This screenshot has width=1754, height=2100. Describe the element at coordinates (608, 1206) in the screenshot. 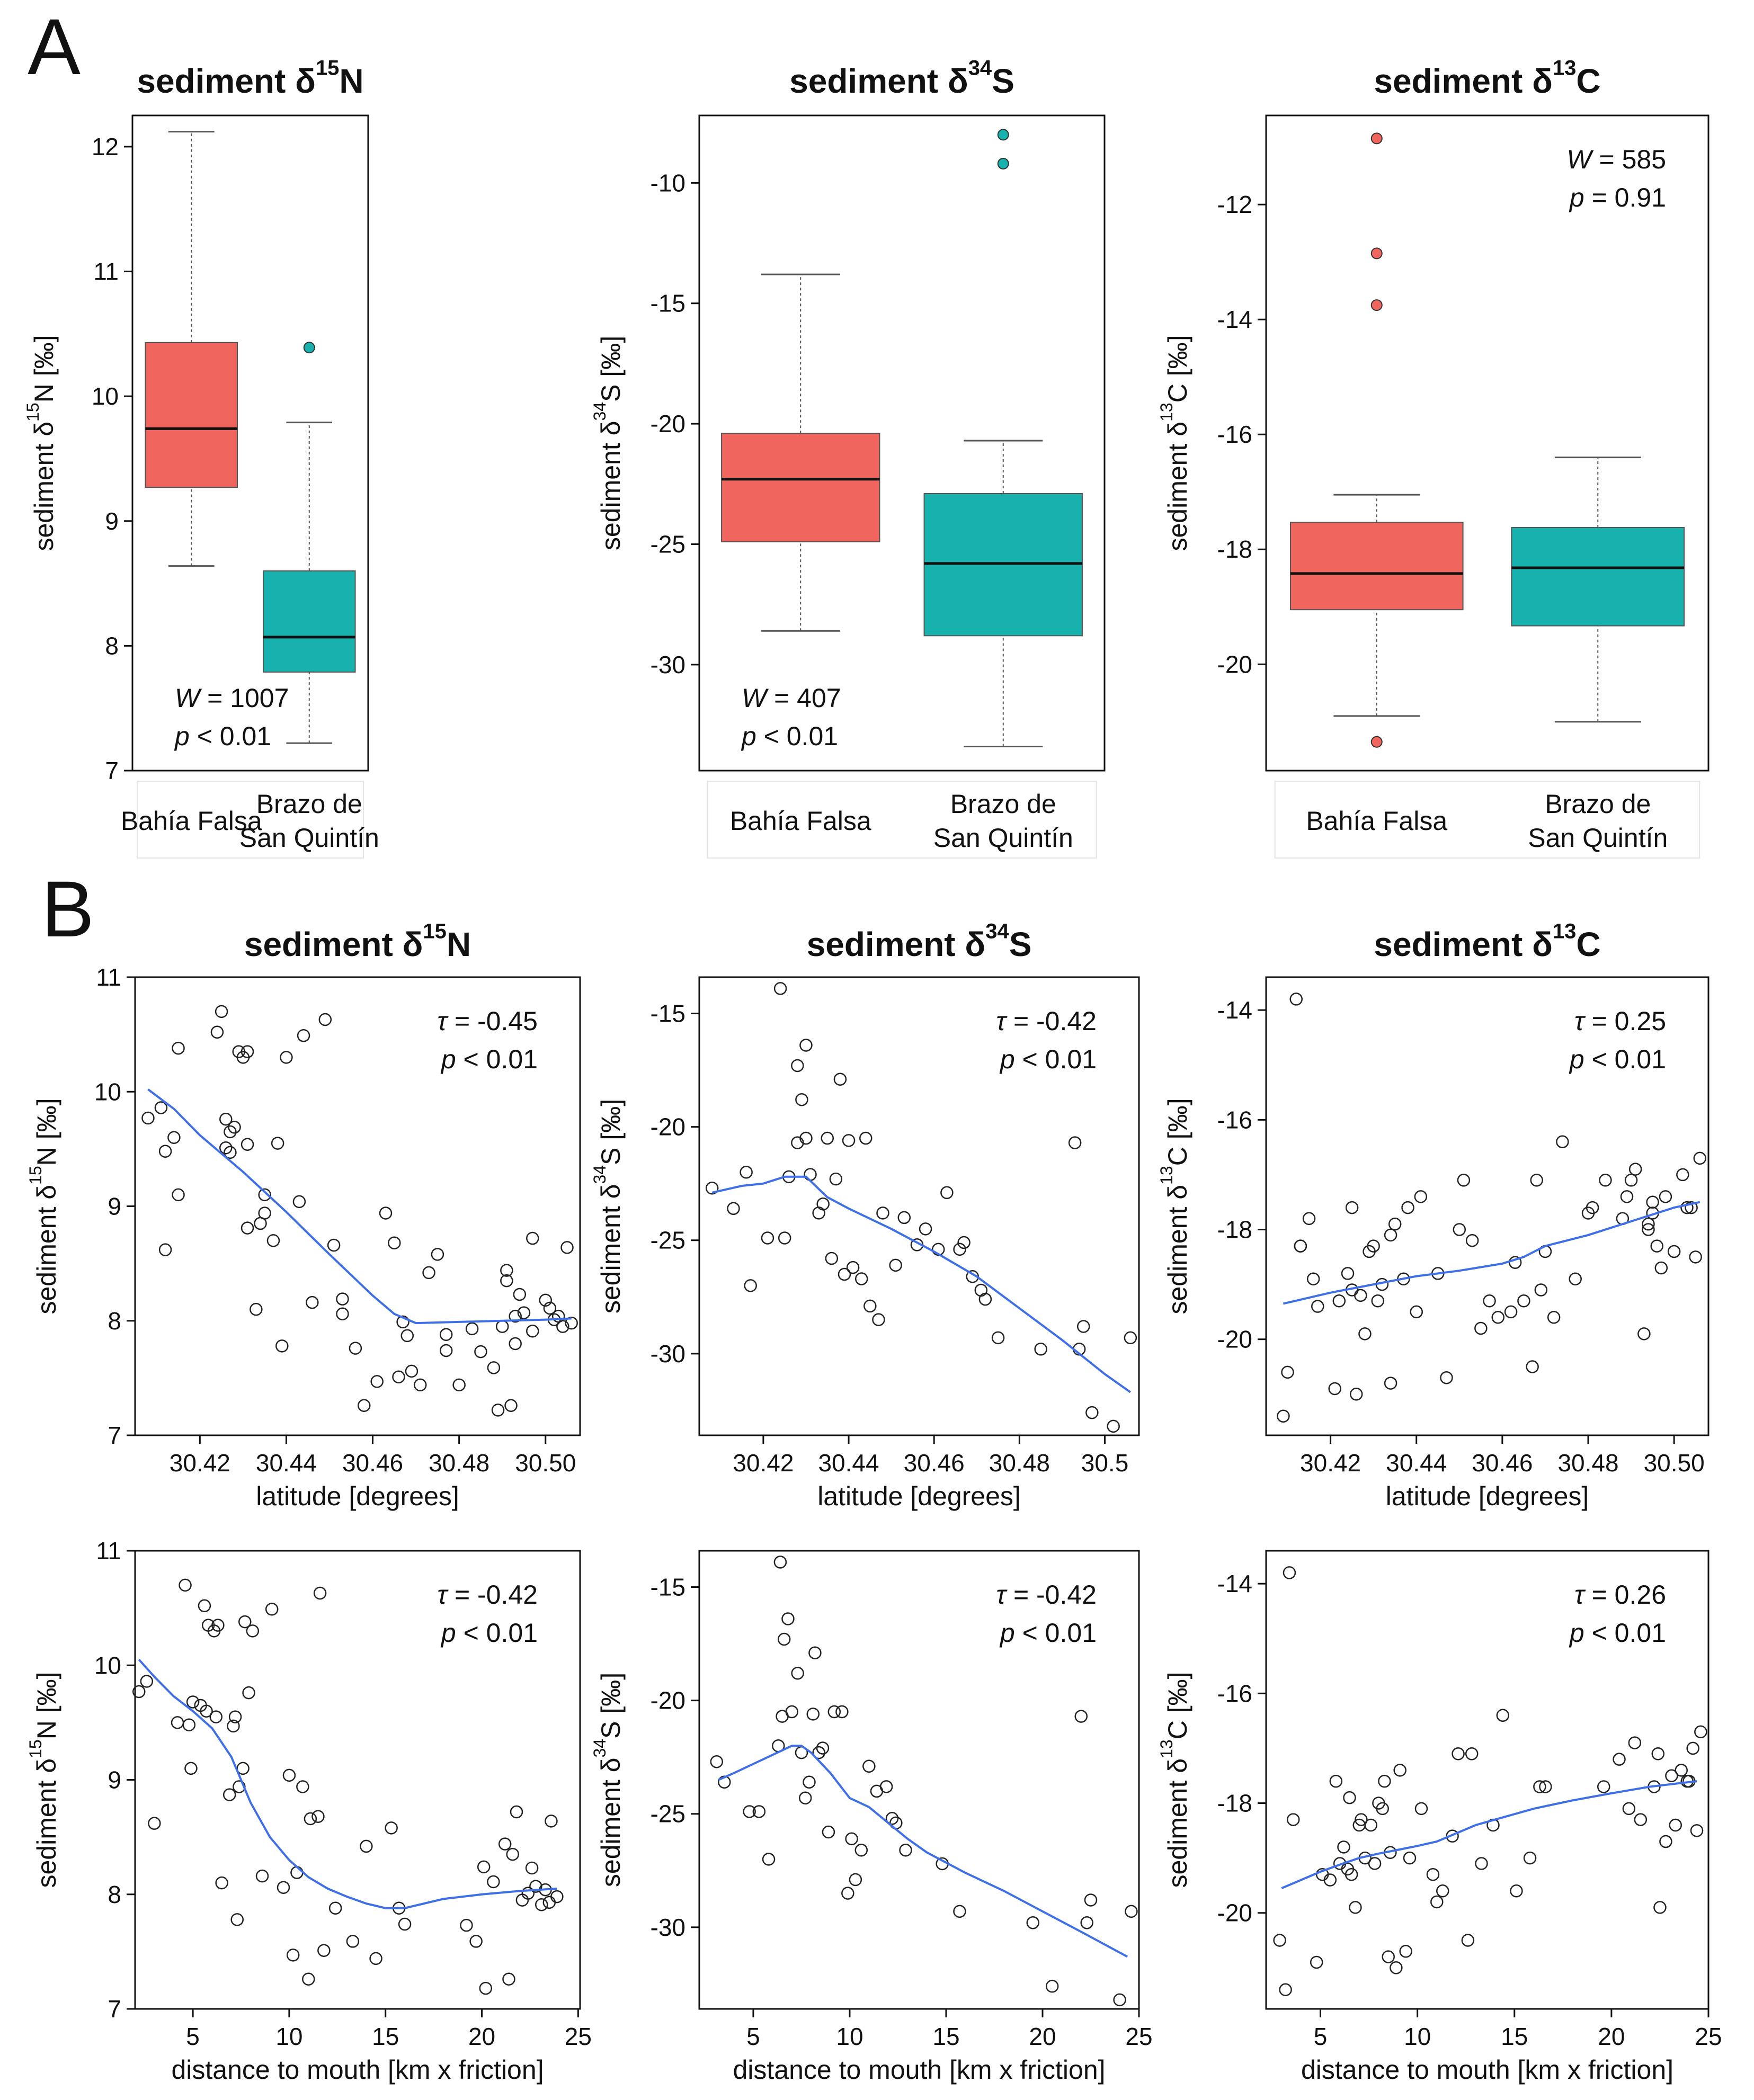

I see `y-axis-label: sediment δ34S [‰]` at that location.